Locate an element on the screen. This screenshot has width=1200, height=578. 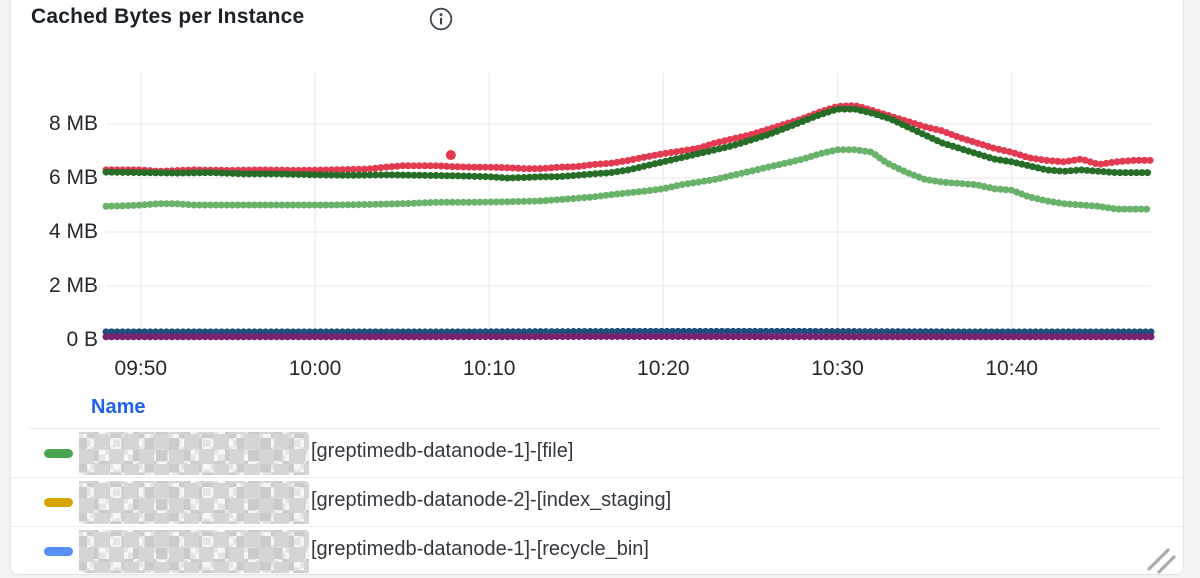
legend-header-divider is located at coordinates (595, 428).